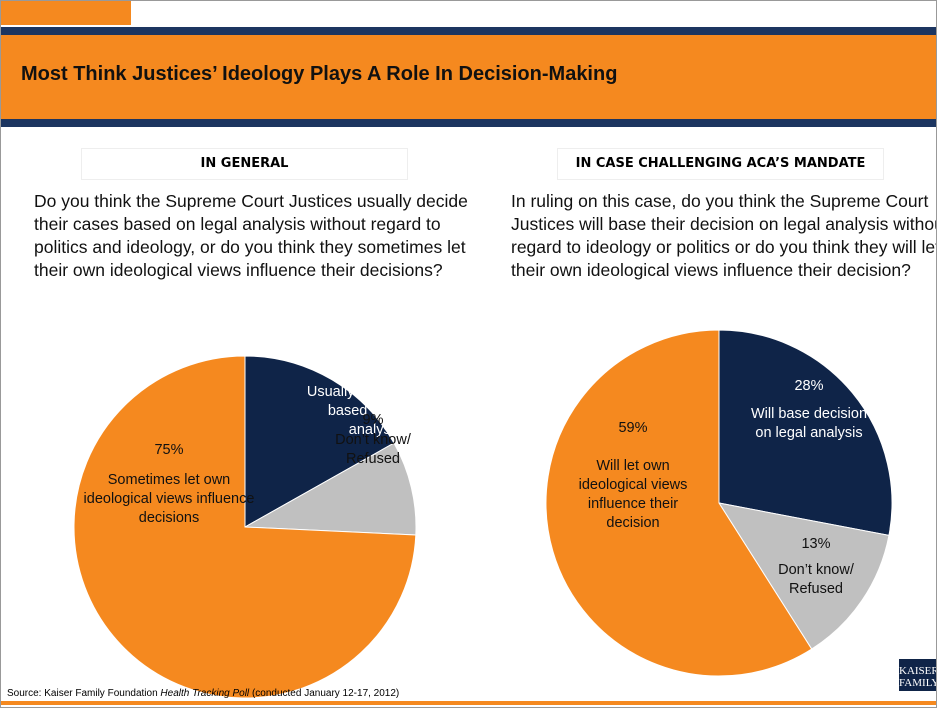 The width and height of the screenshot is (937, 708). What do you see at coordinates (373, 420) in the screenshot?
I see `value-label: 9%` at bounding box center [373, 420].